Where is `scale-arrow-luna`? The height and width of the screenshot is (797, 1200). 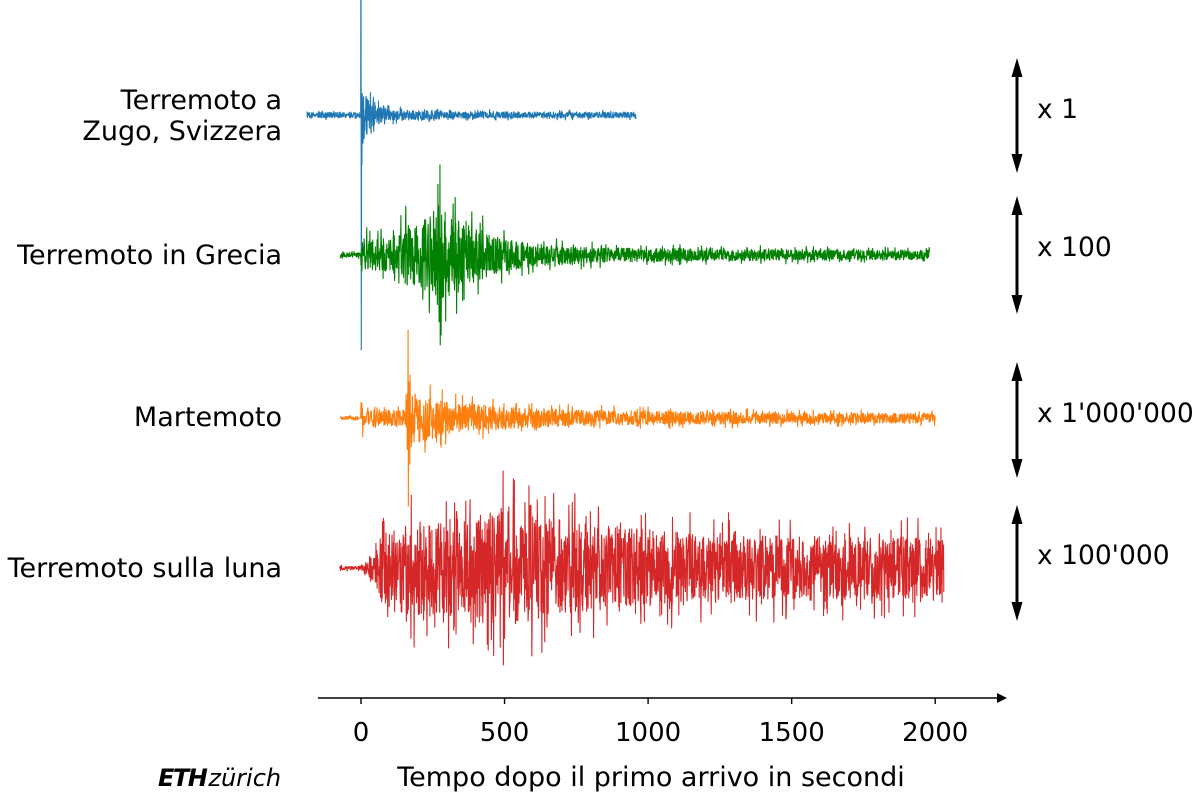 scale-arrow-luna is located at coordinates (1017, 563).